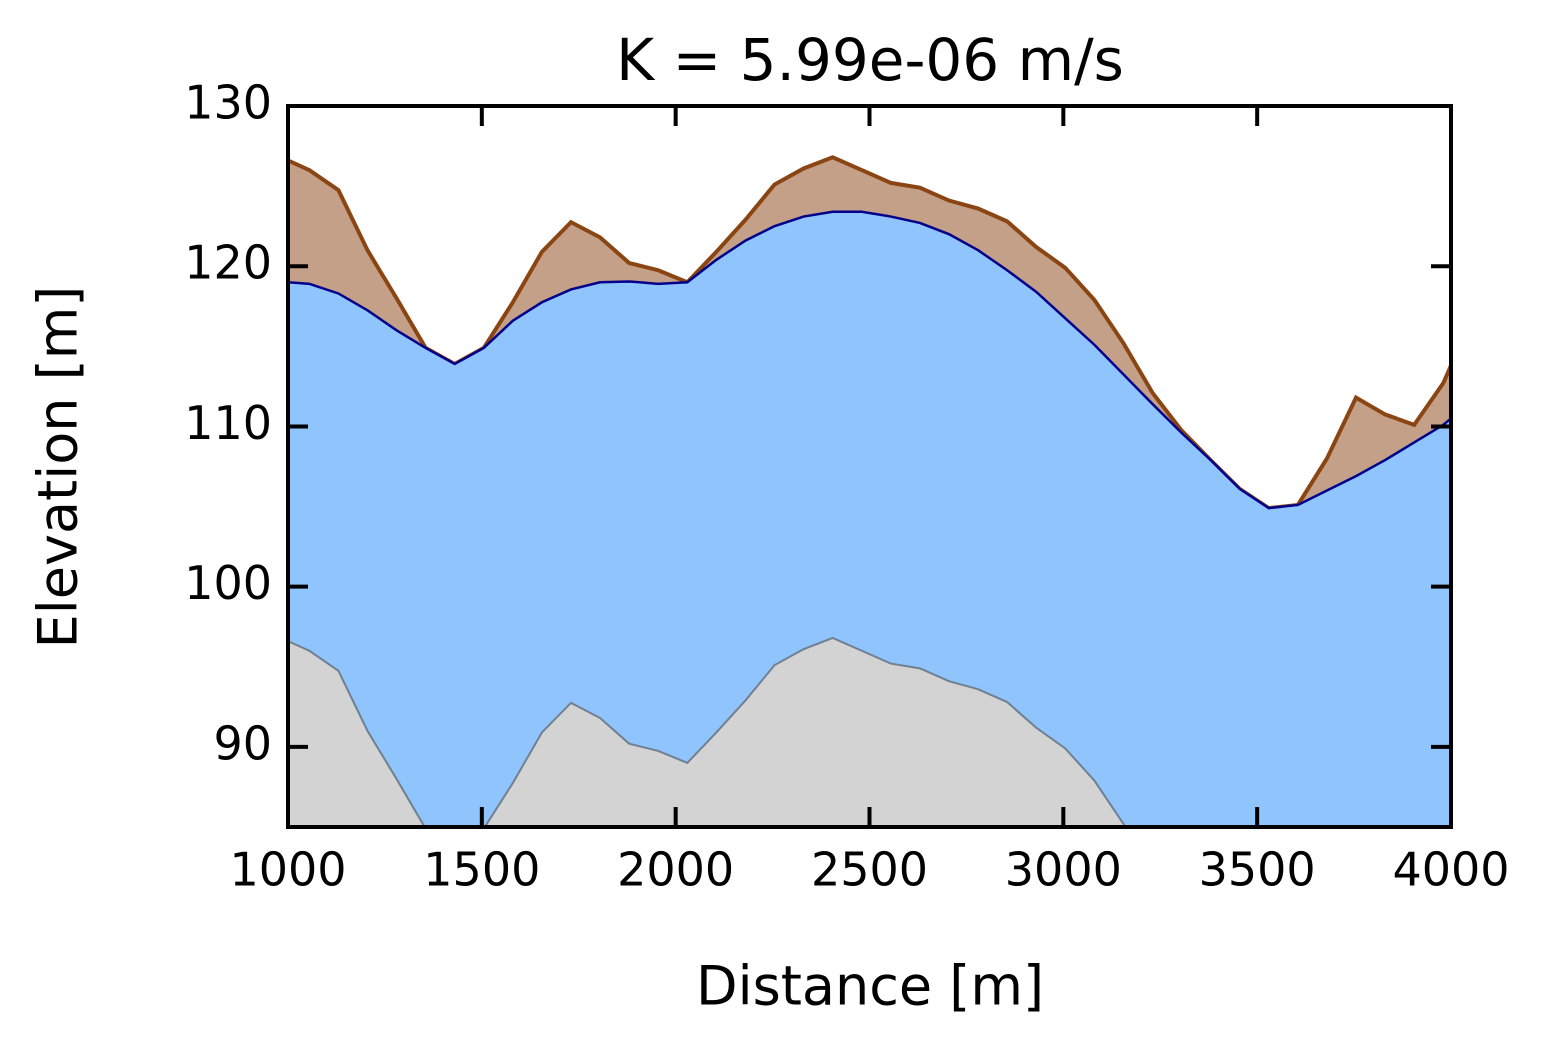 This screenshot has height=1057, width=1561. Describe the element at coordinates (1450, 870) in the screenshot. I see `x-tick-label: 4000` at that location.